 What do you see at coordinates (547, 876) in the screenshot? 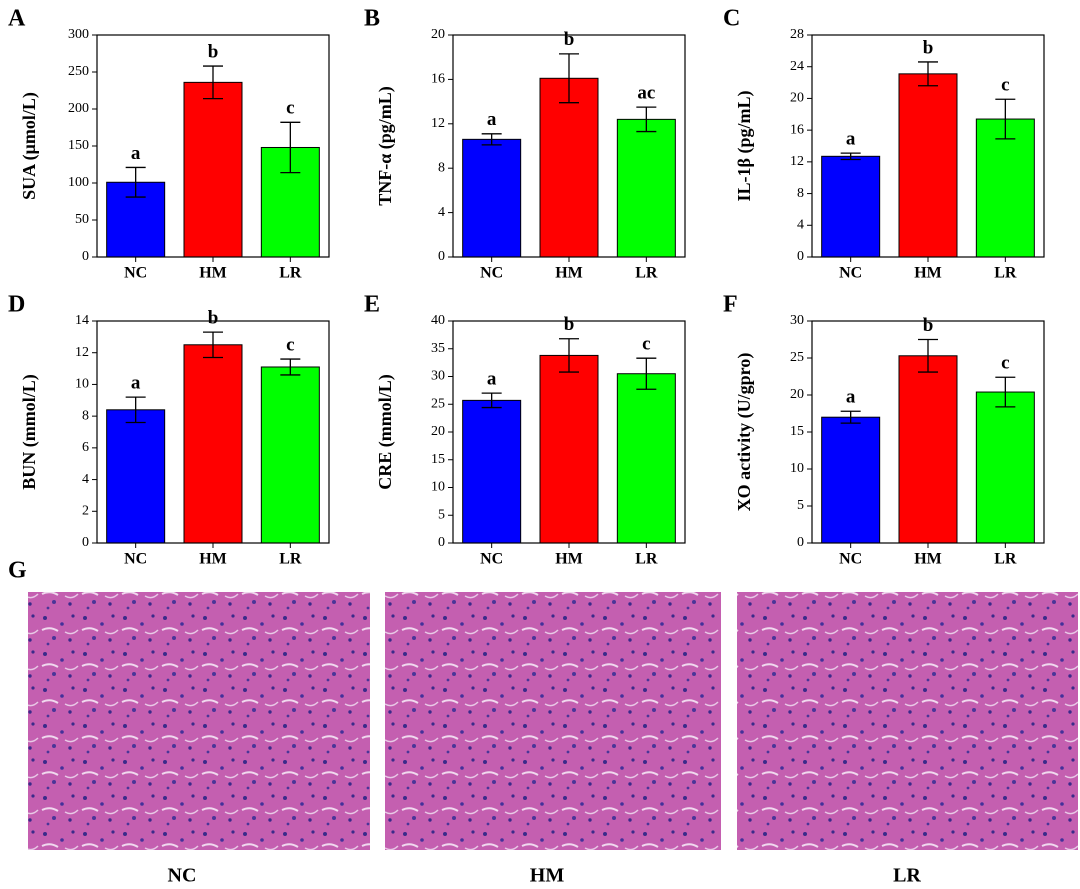
I see `image-label: HM` at bounding box center [547, 876].